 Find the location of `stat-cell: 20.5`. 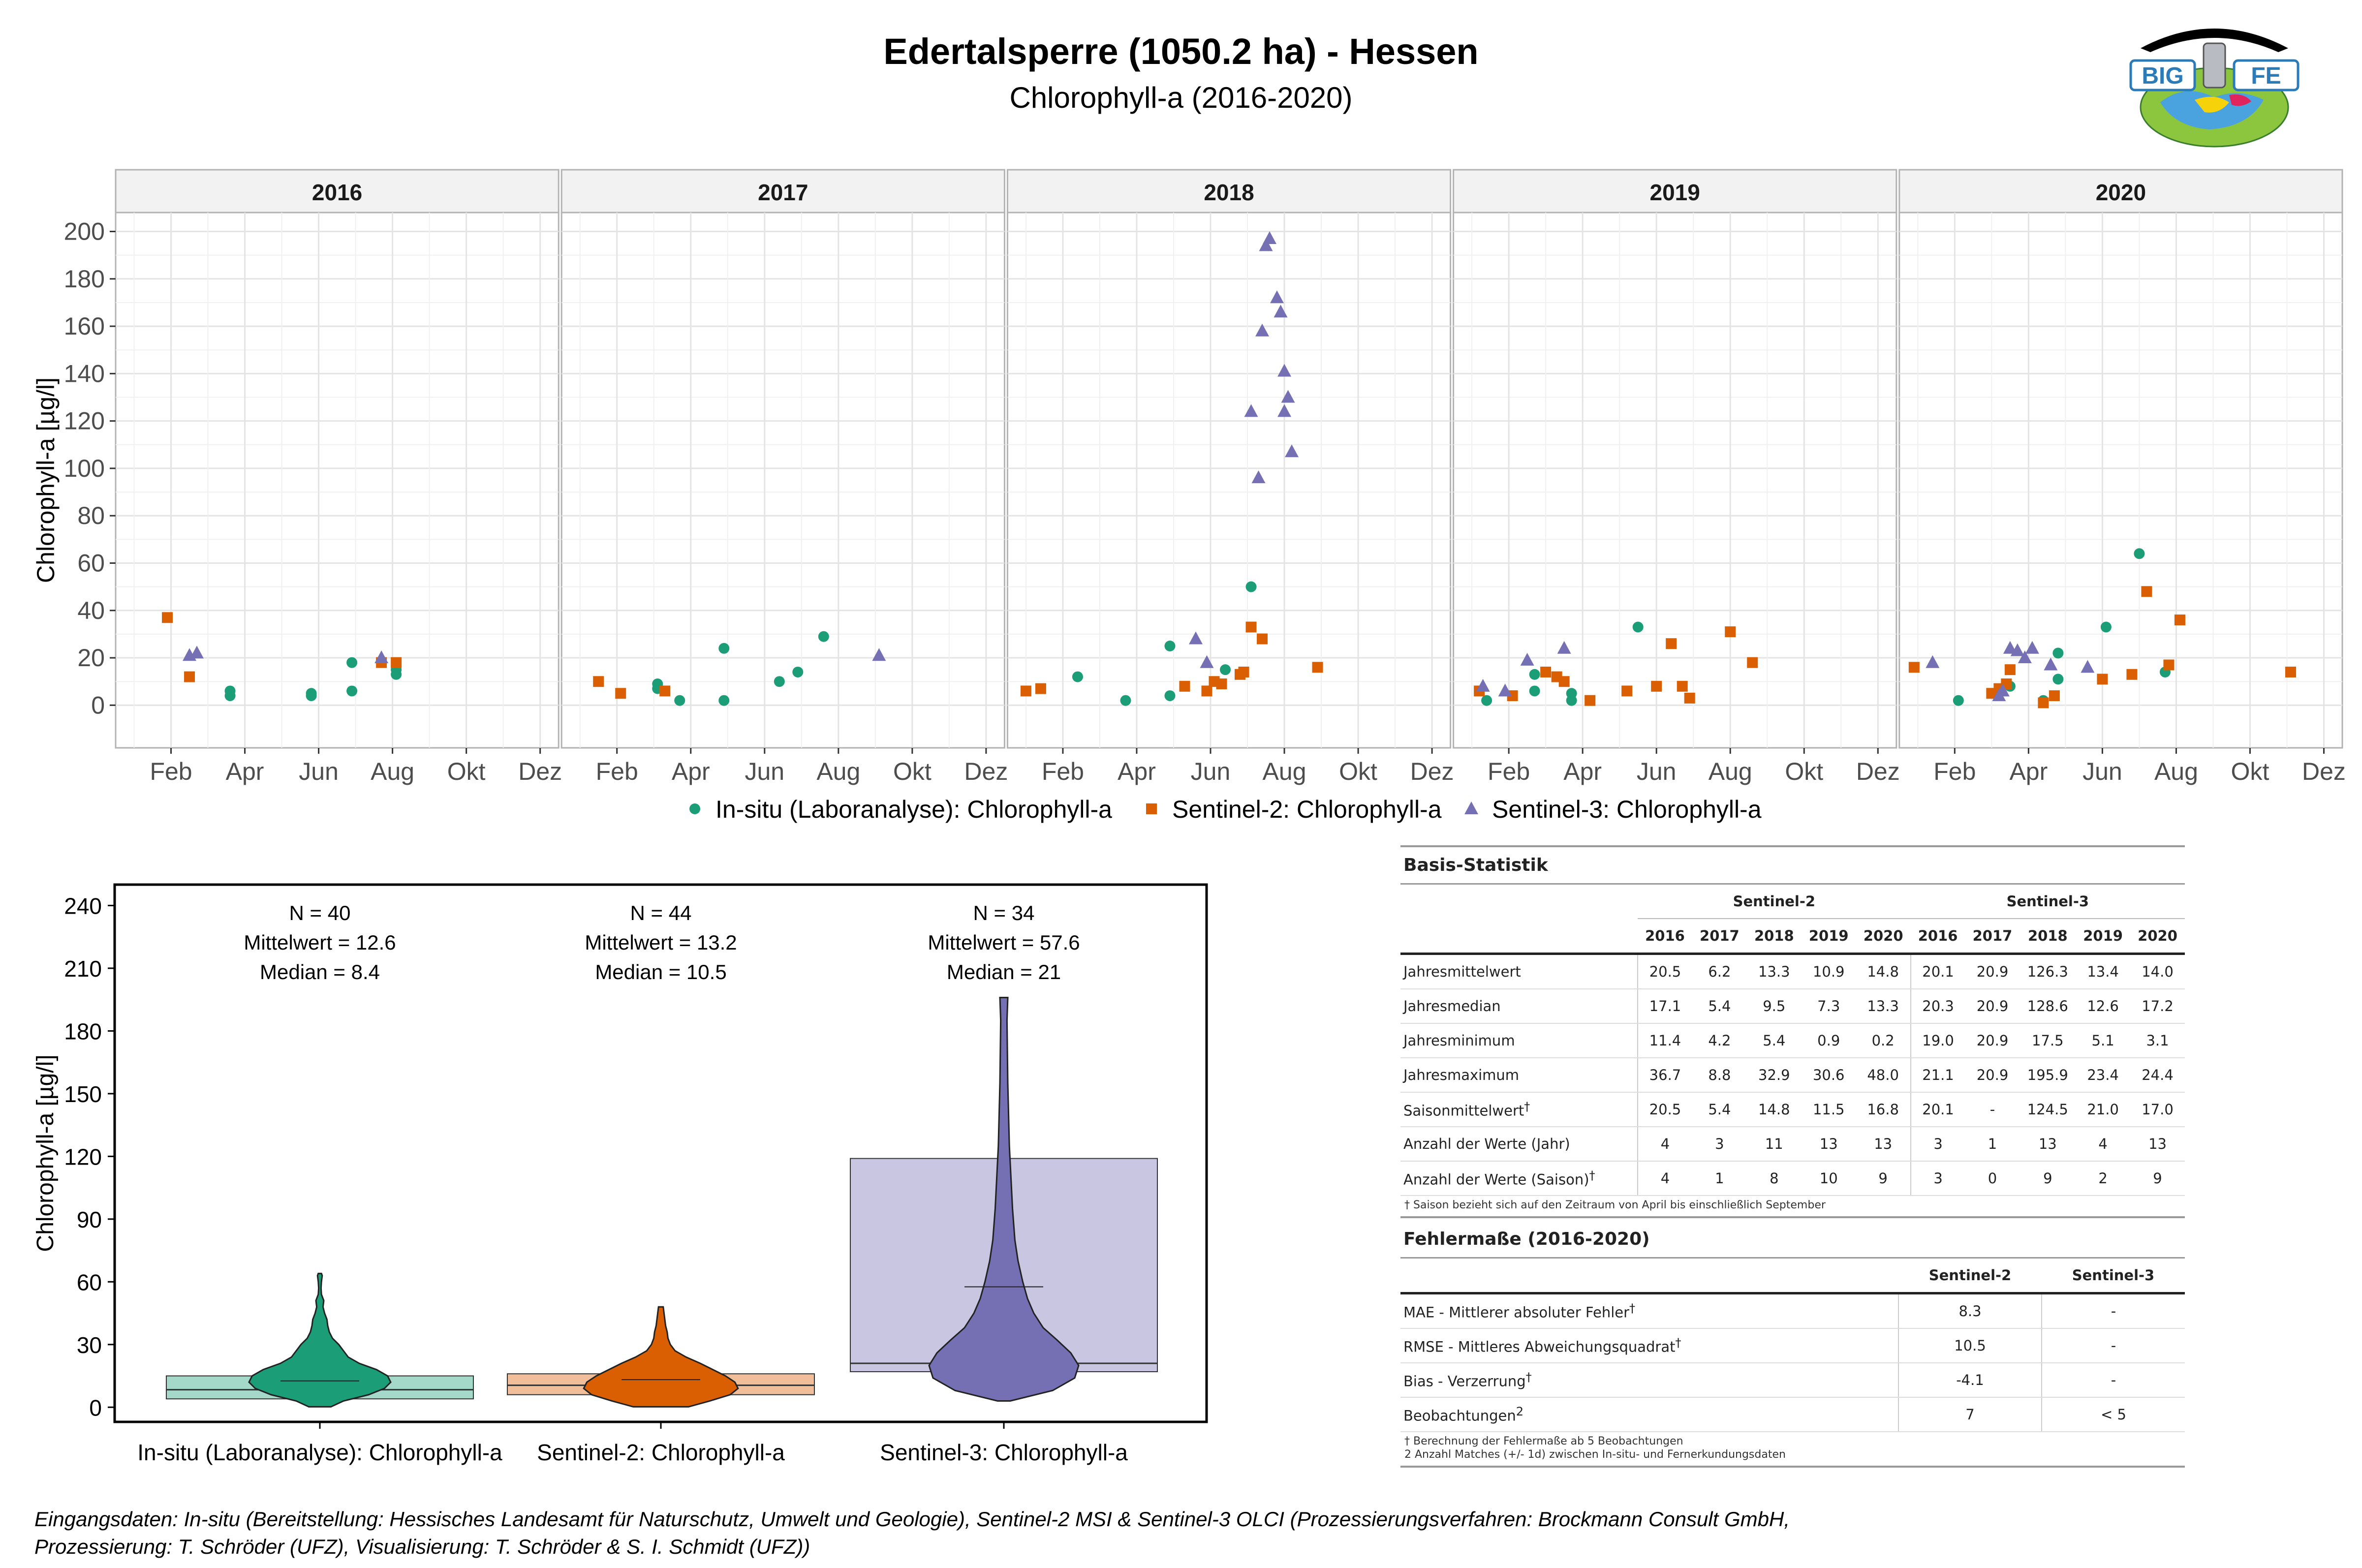

stat-cell: 20.5 is located at coordinates (1664, 971).